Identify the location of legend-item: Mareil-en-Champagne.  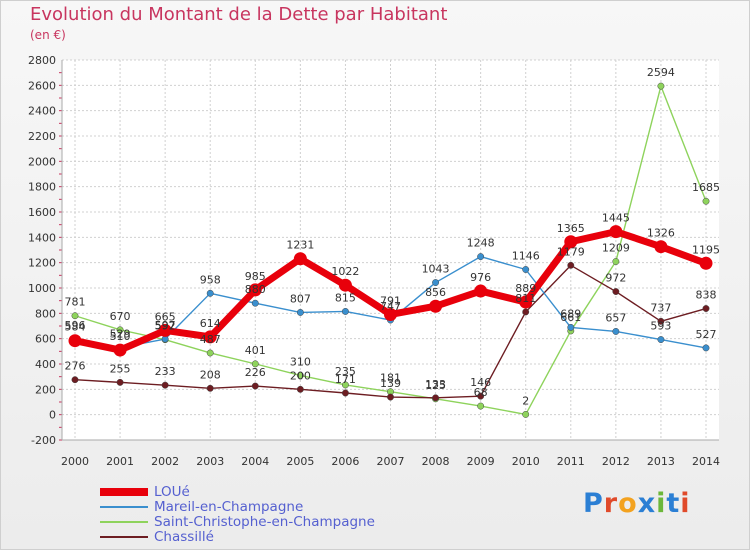
(237, 507).